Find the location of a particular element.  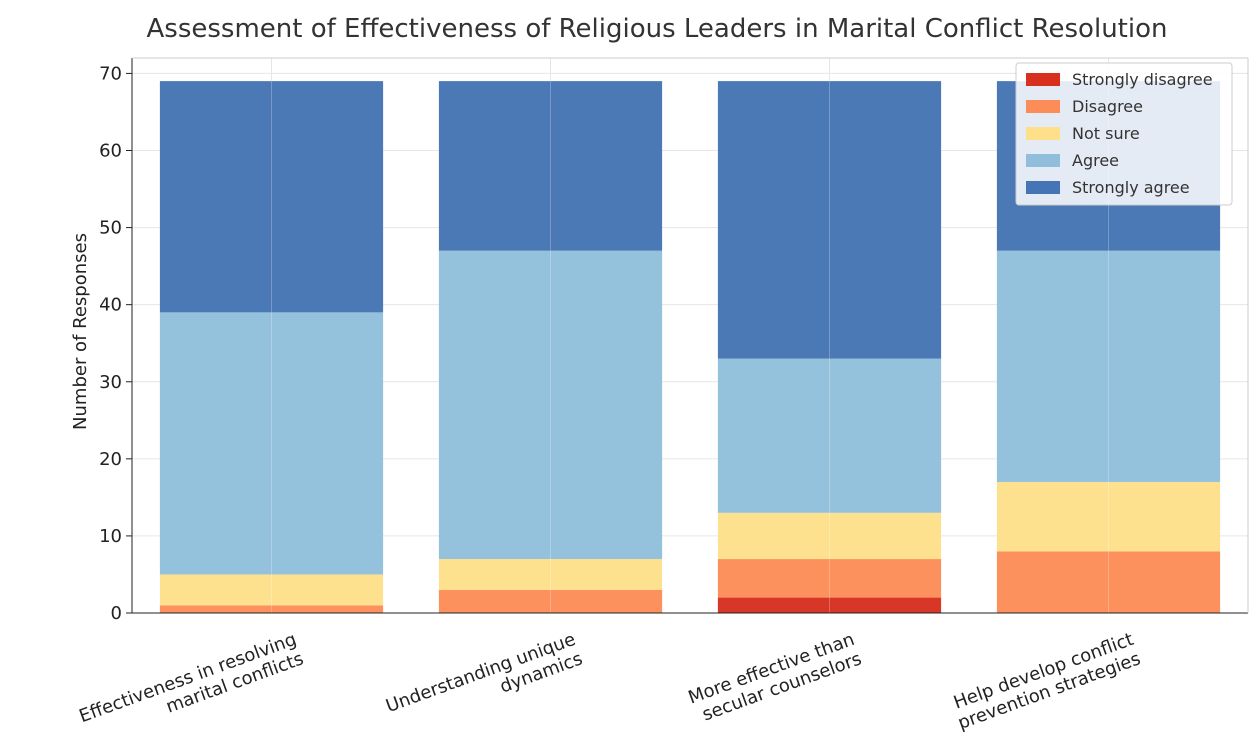

bar-segment-strongly-disagree is located at coordinates (829, 605).